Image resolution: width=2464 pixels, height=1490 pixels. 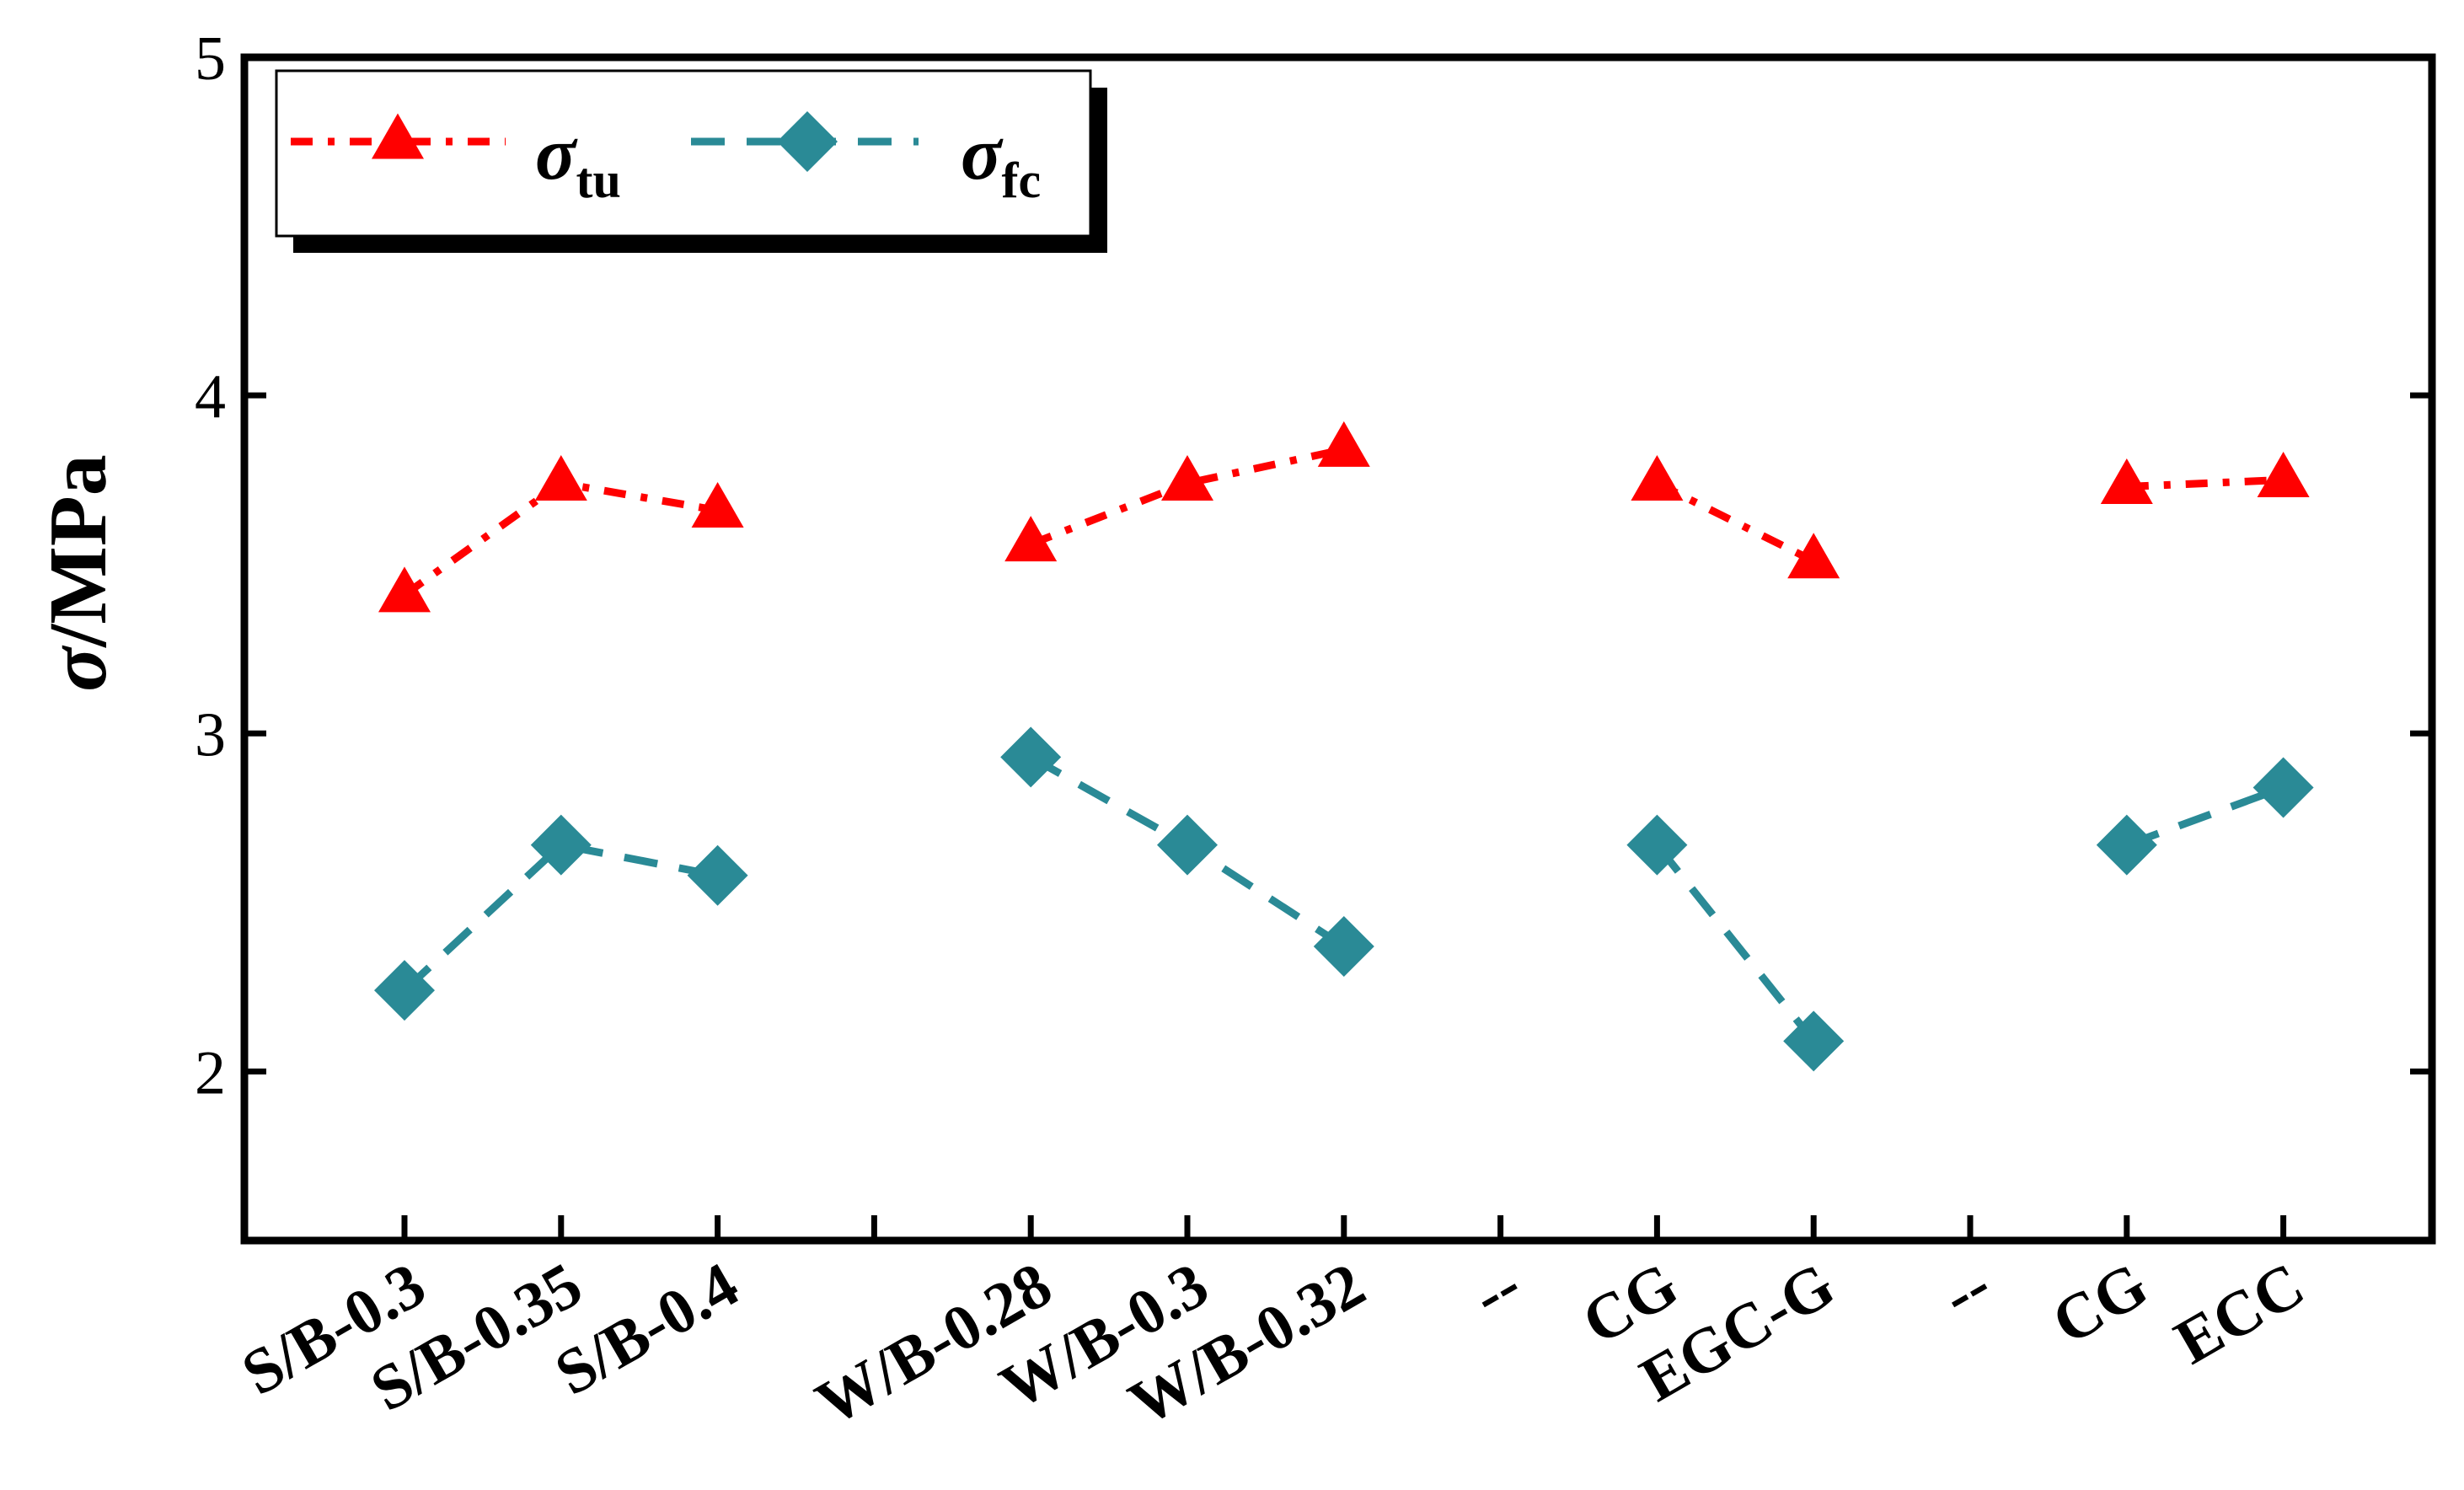 What do you see at coordinates (1967, 1290) in the screenshot?
I see `x-tick-label-10: --` at bounding box center [1967, 1290].